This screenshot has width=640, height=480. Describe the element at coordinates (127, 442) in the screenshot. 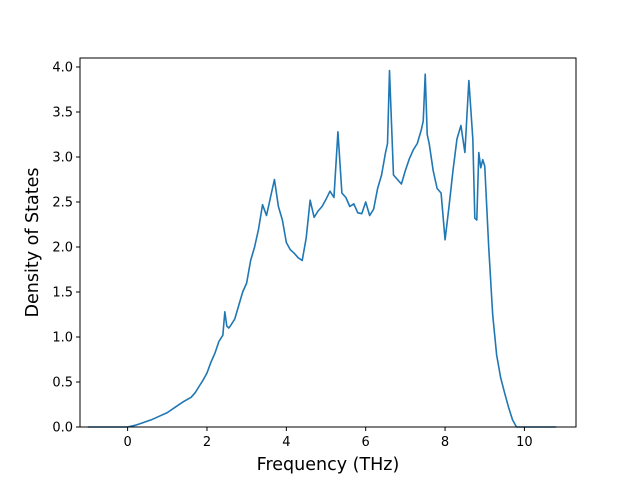

I see `x-tick-label: 0` at that location.